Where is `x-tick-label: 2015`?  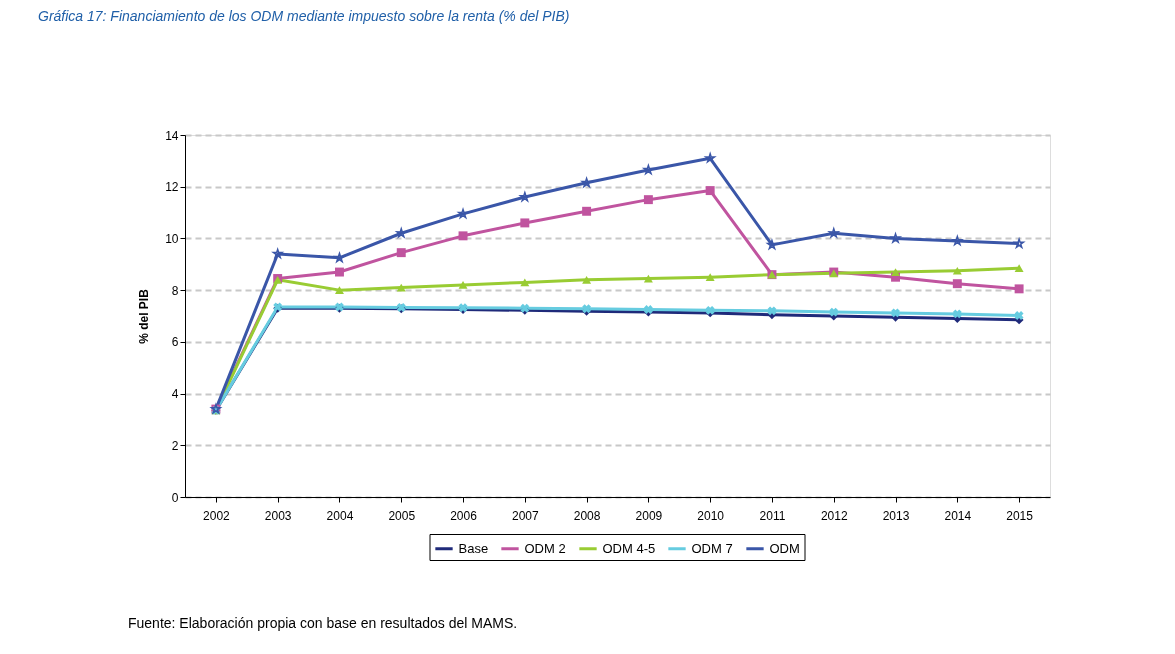
x-tick-label: 2015 is located at coordinates (1020, 515).